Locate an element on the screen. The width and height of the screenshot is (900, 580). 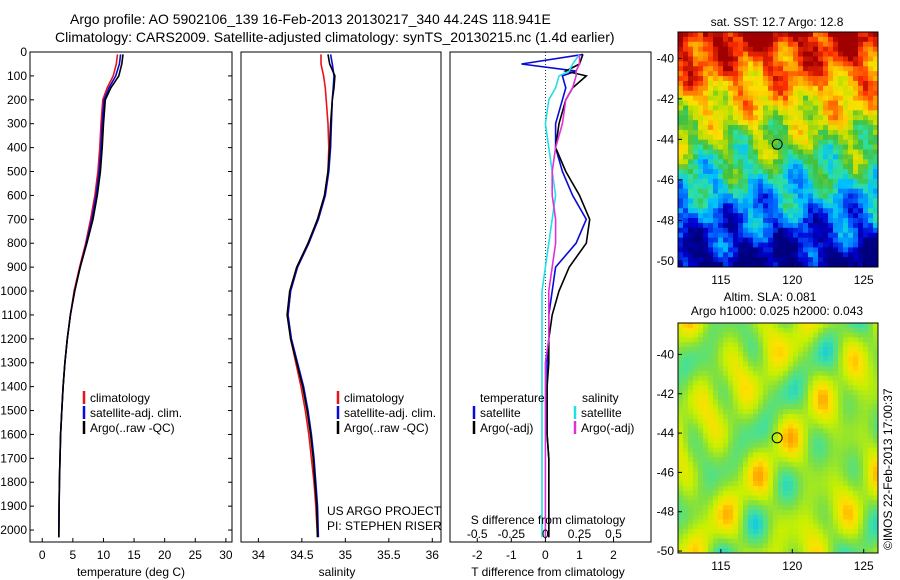
legend-label-s-satellite: satellite is located at coordinates (601, 413).